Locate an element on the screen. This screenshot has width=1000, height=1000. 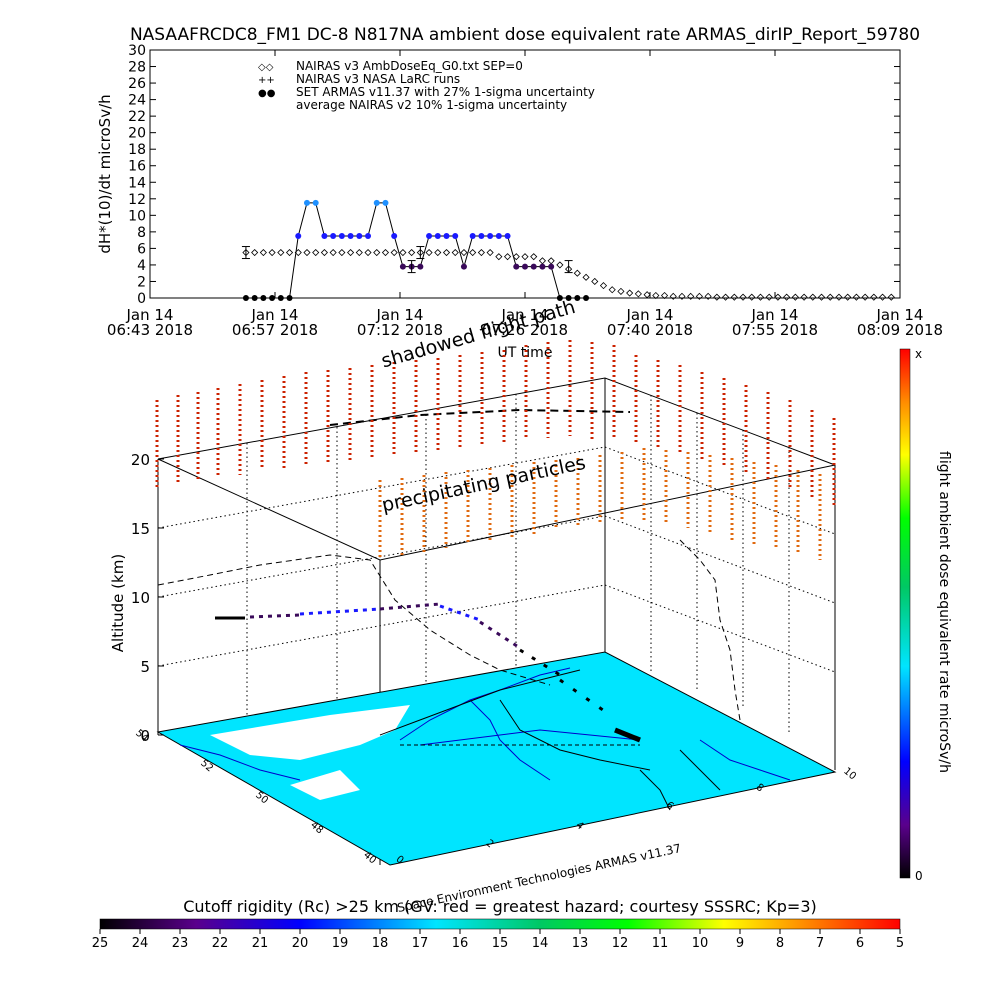
bottom-colorbar-tick-label: 7 is located at coordinates (820, 943).